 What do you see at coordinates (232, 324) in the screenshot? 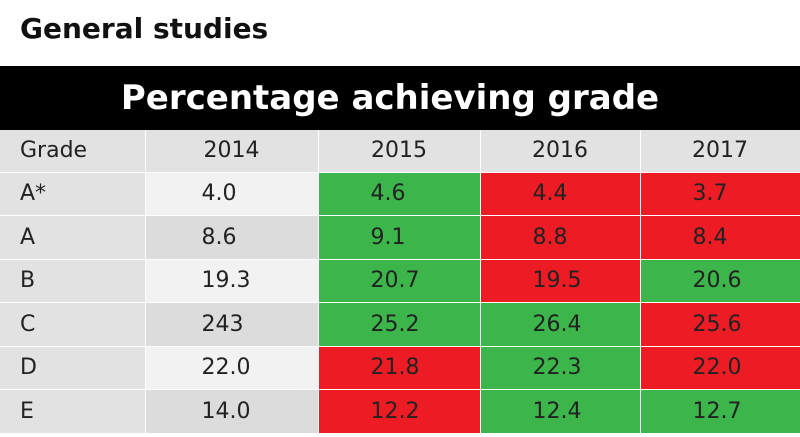
I see `value-cell-2014: 243` at bounding box center [232, 324].